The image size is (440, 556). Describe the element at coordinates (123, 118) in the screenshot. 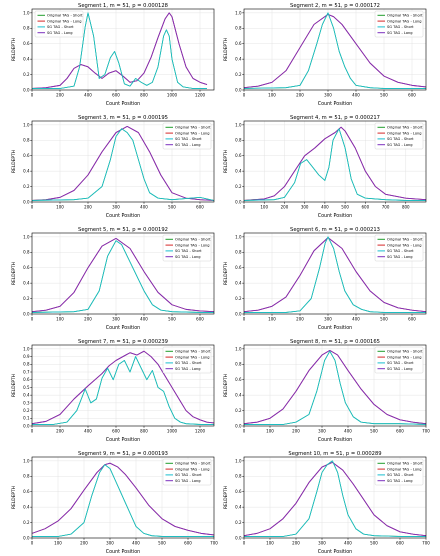

I see `chart-title: Segment 3, m = 51, p = 0.000195` at that location.